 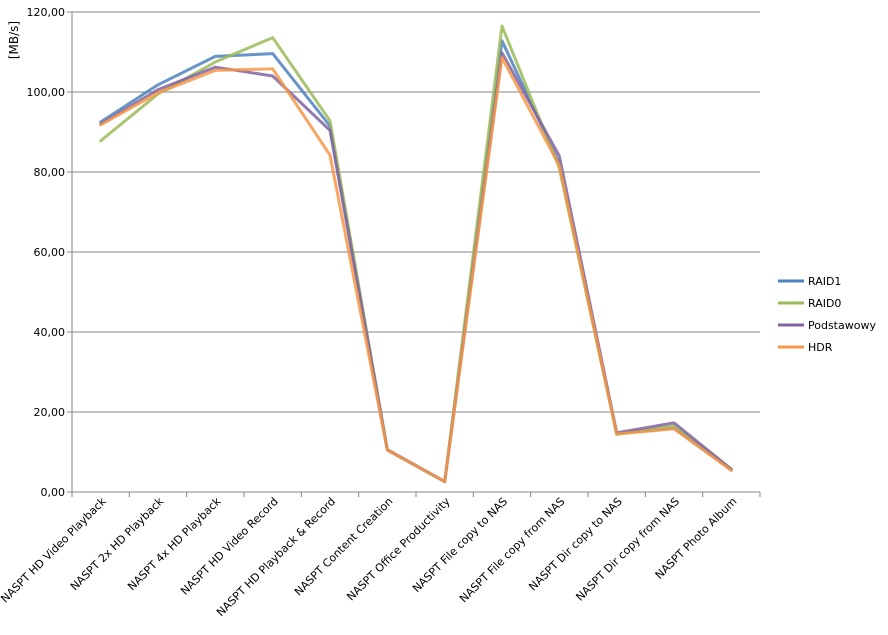 What do you see at coordinates (174, 543) in the screenshot?
I see `x-tick-label: NASPT 4x HD Playback` at bounding box center [174, 543].